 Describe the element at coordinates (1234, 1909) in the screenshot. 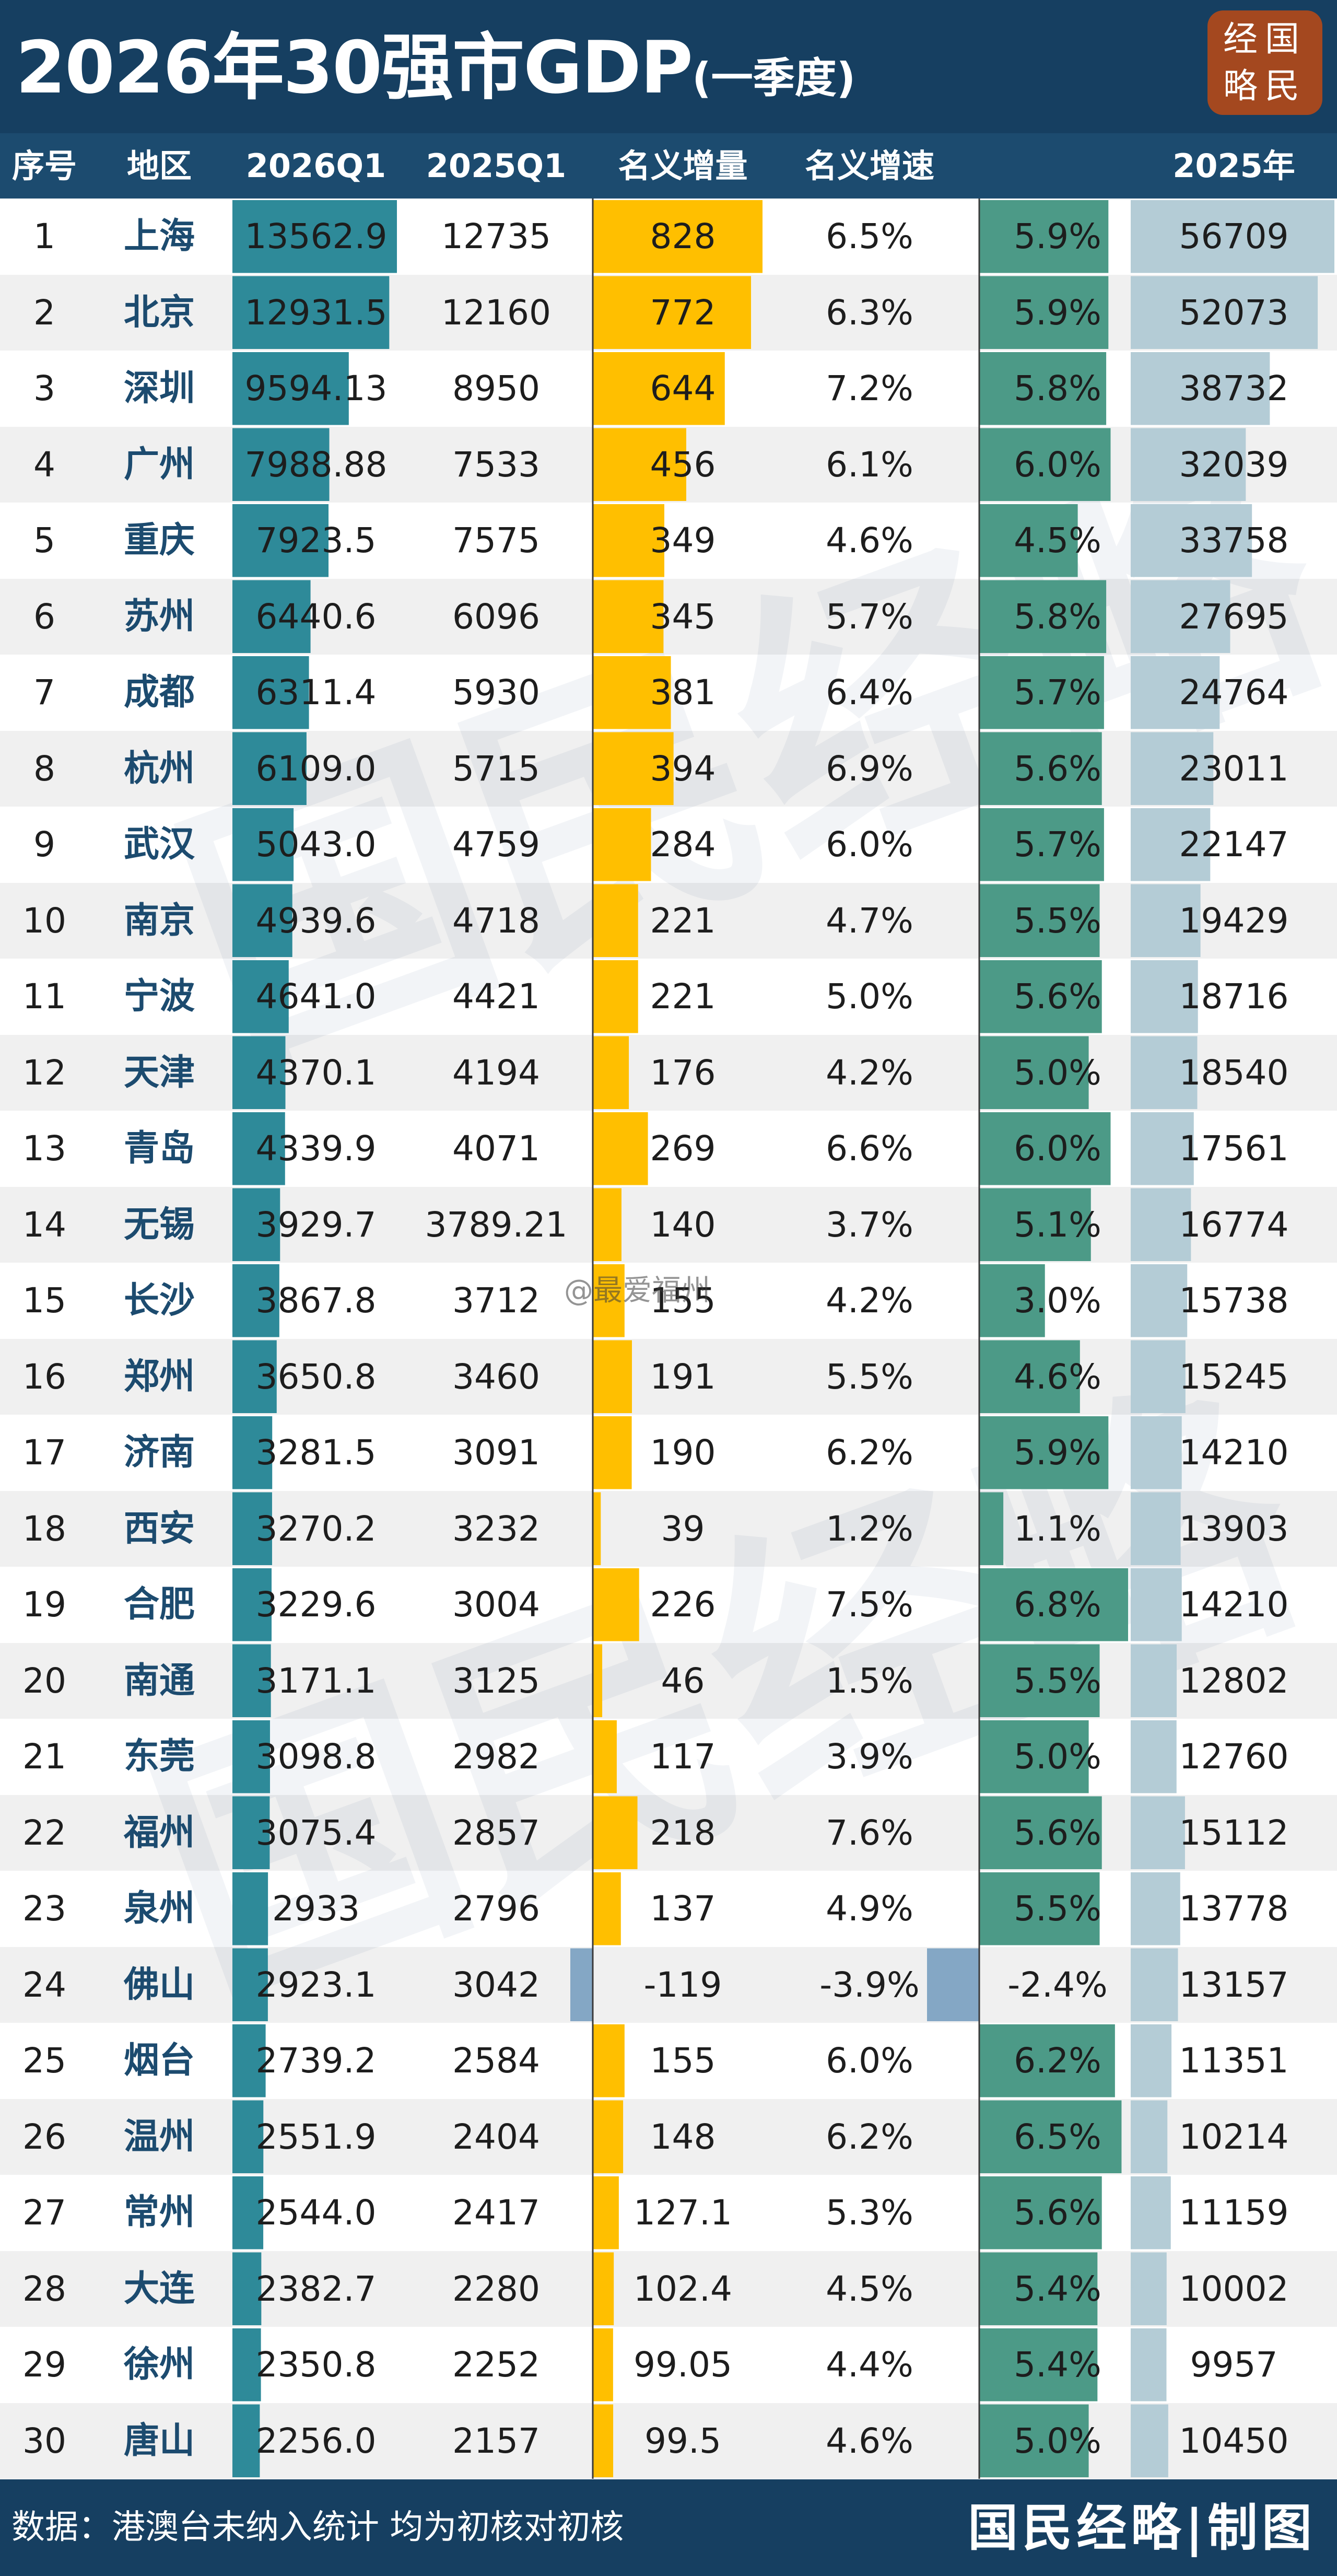

I see `cell-2025-full-year: 13778` at that location.